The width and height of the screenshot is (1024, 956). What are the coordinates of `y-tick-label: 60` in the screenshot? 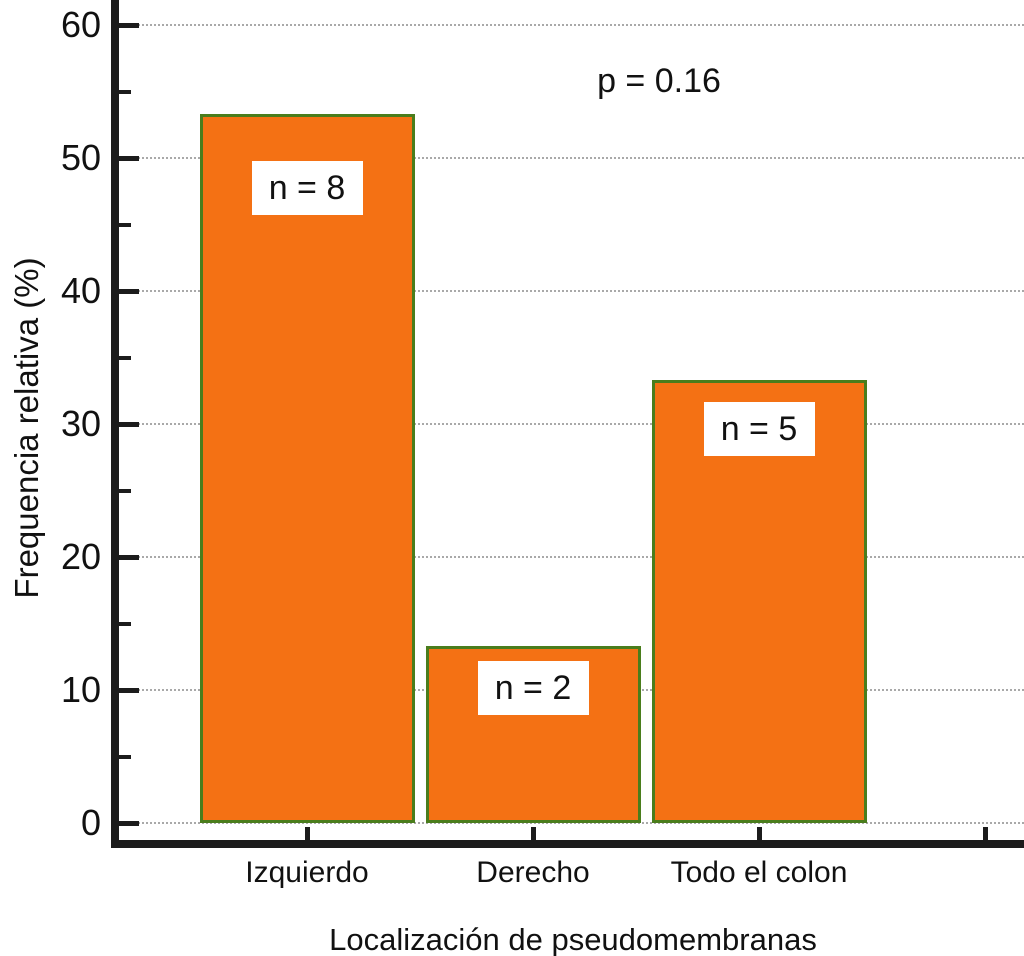 It's located at (80, 24).